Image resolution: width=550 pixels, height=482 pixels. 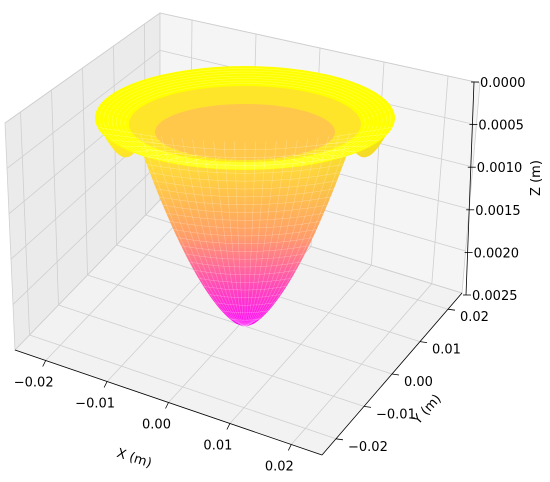 I want to click on y-tick-label: 0.01, so click(x=446, y=350).